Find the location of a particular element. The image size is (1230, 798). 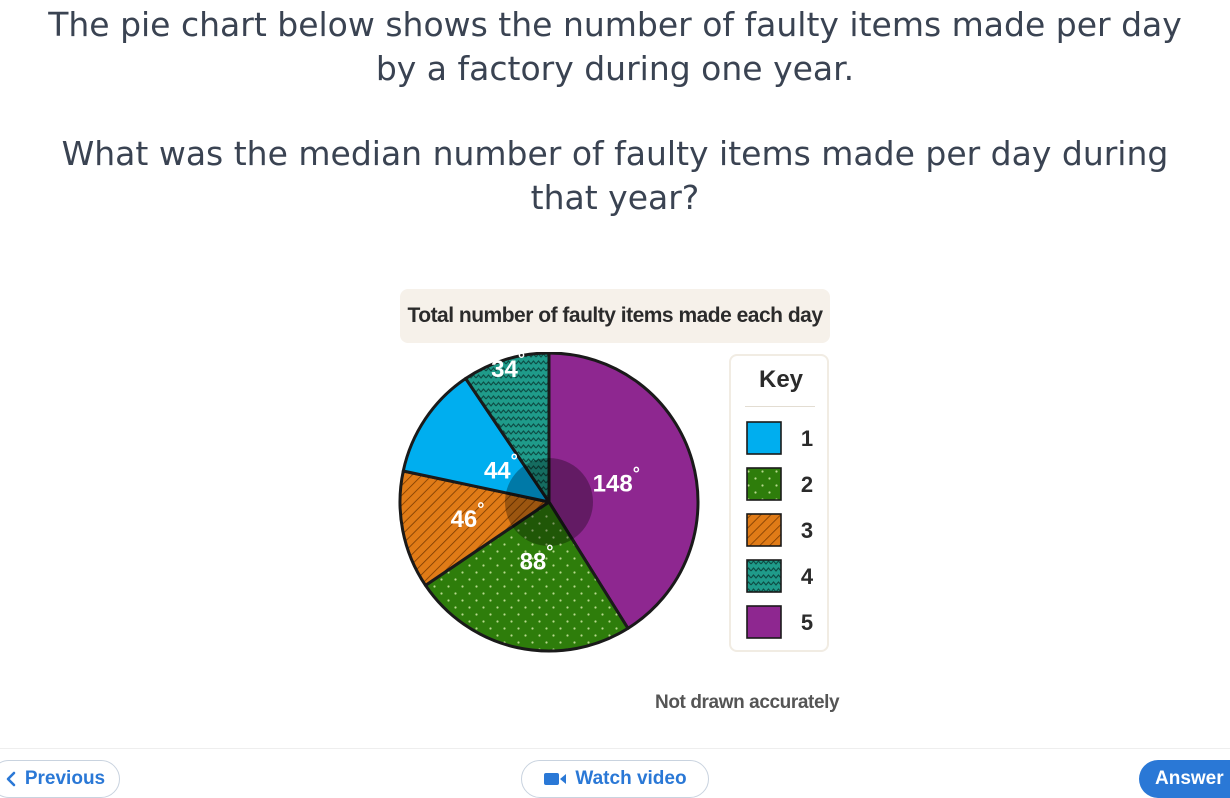

previous-button-label: Previous is located at coordinates (65, 778).